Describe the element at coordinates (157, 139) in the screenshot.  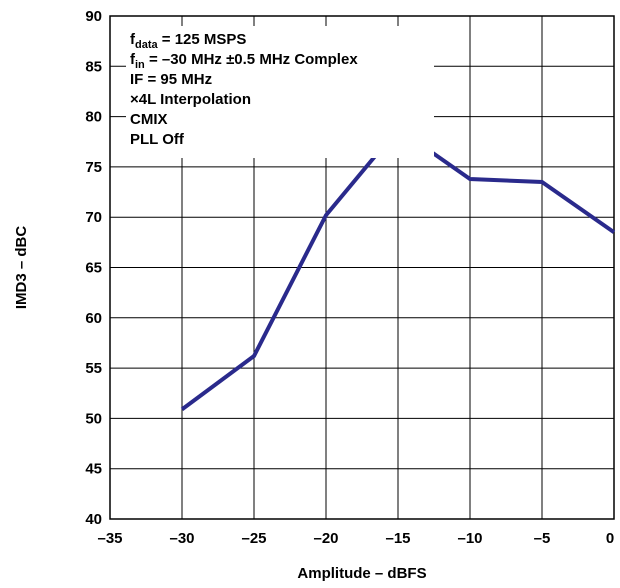
I see `annotation-line: PLL Off` at that location.